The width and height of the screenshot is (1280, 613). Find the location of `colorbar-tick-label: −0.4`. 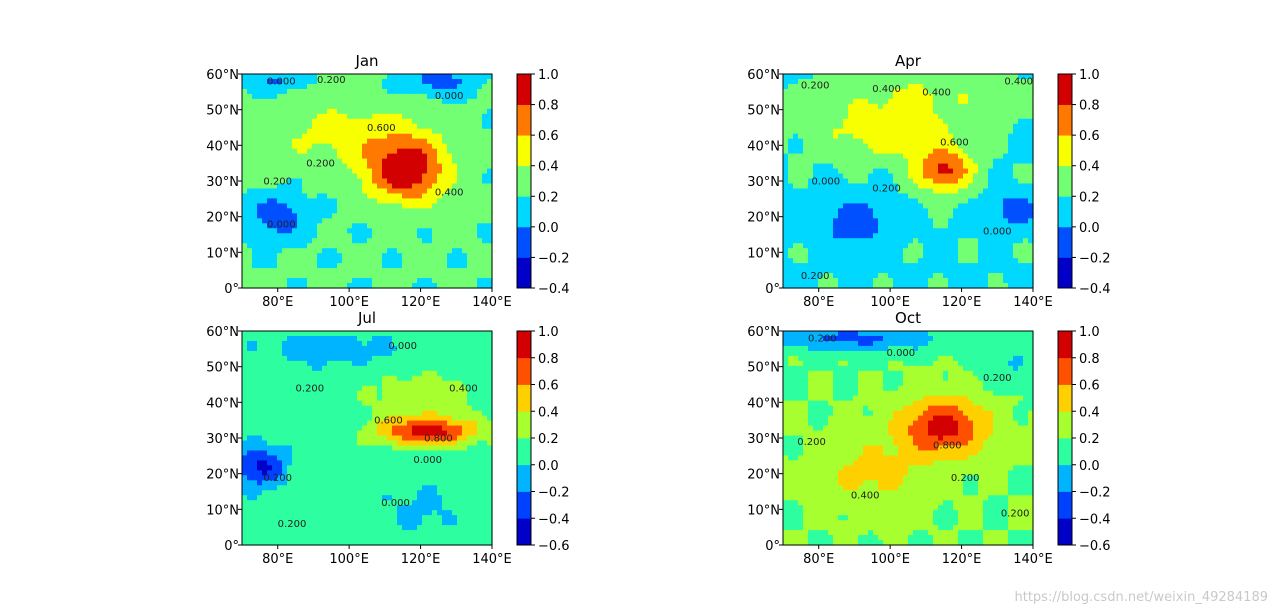

colorbar-tick-label: −0.4 is located at coordinates (554, 289).